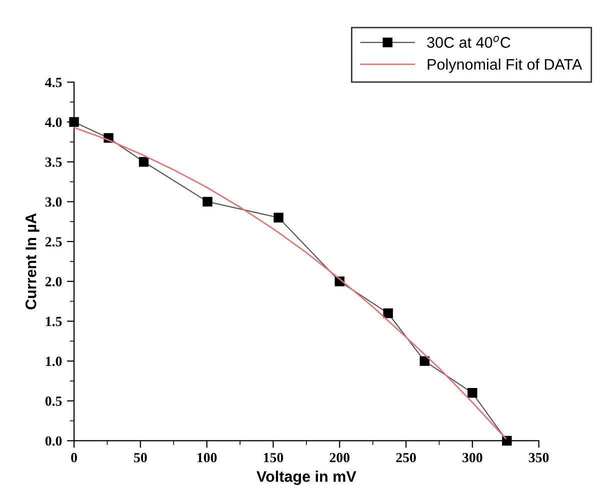 Image resolution: width=602 pixels, height=498 pixels. I want to click on y-tick-label: 4.0, so click(53, 123).